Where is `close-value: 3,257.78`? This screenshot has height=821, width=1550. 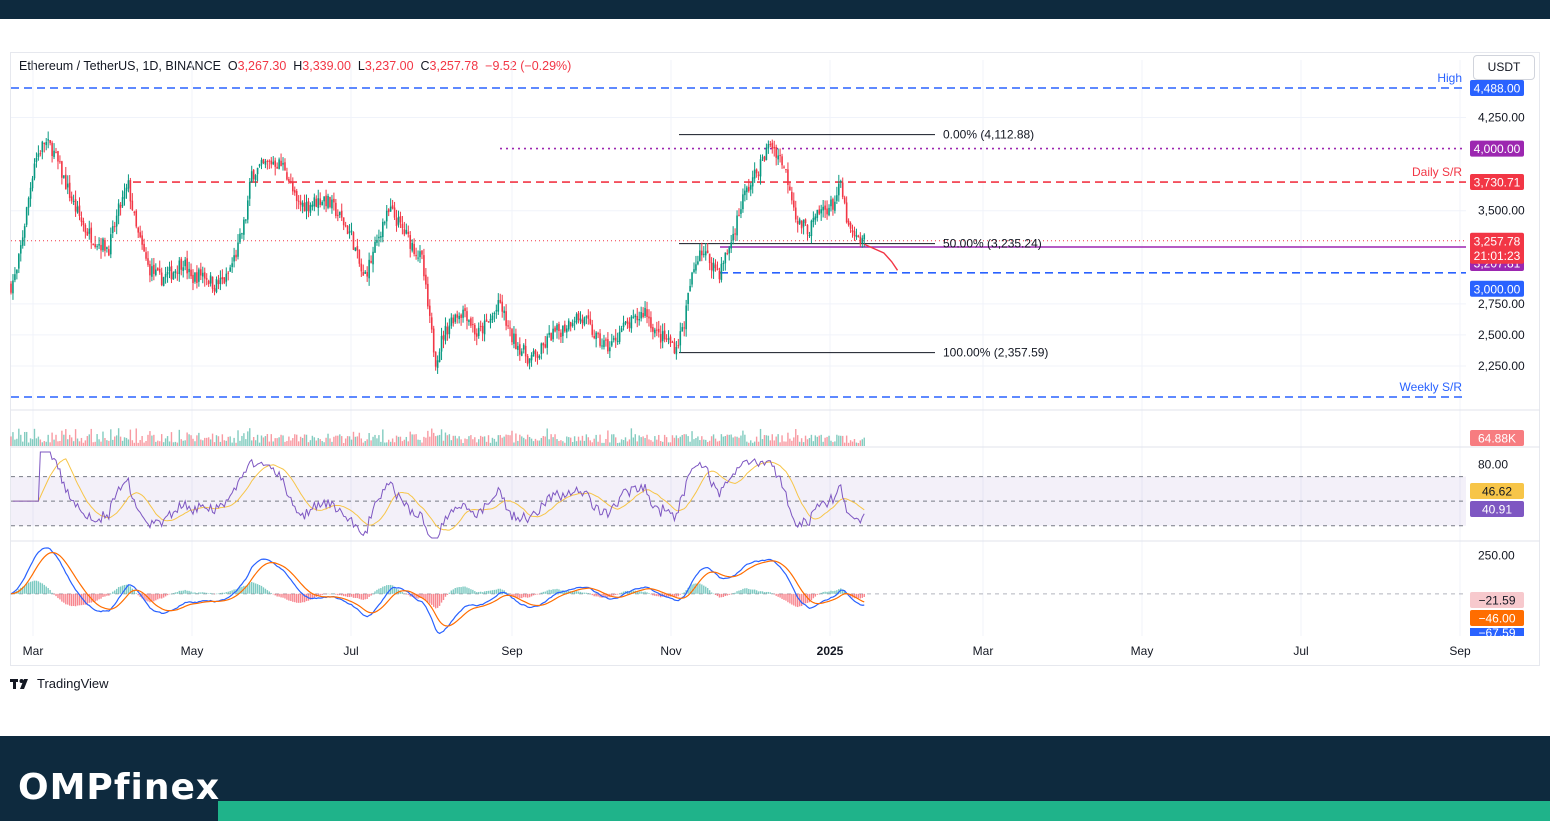 close-value: 3,257.78 is located at coordinates (454, 66).